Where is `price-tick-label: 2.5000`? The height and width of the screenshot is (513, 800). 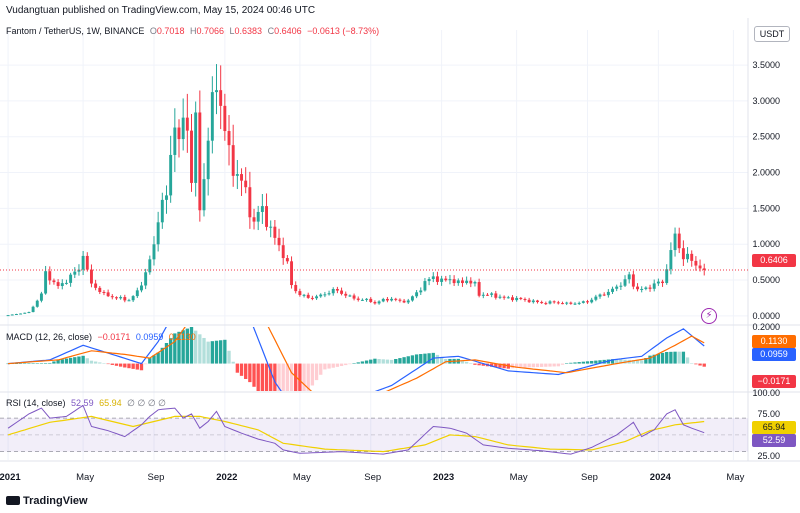
price-tick-label: 2.5000 is located at coordinates (766, 137).